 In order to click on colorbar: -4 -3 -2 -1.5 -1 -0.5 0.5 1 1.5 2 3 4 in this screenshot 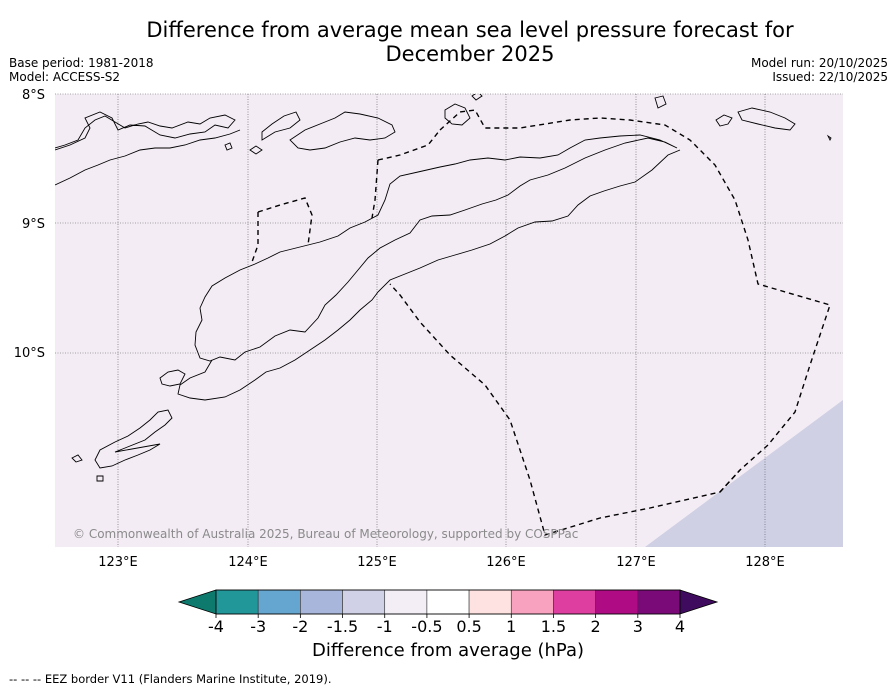, I will do `click(448, 612)`.